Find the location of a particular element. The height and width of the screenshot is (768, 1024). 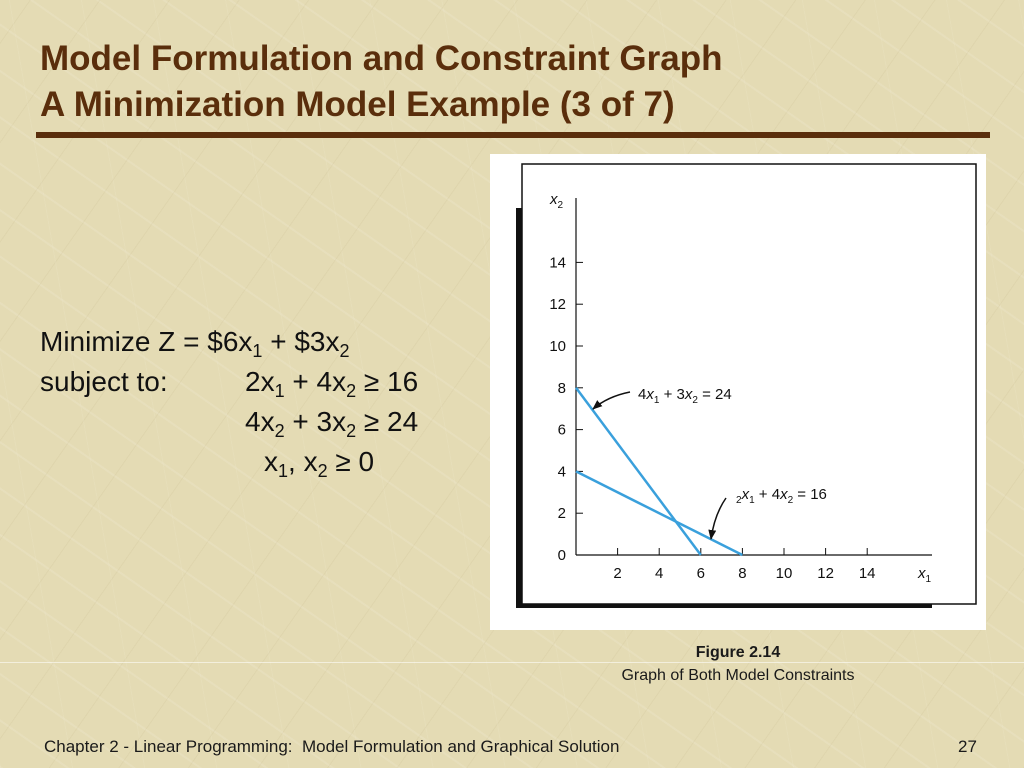

y-tick-label: 6 is located at coordinates (562, 430).